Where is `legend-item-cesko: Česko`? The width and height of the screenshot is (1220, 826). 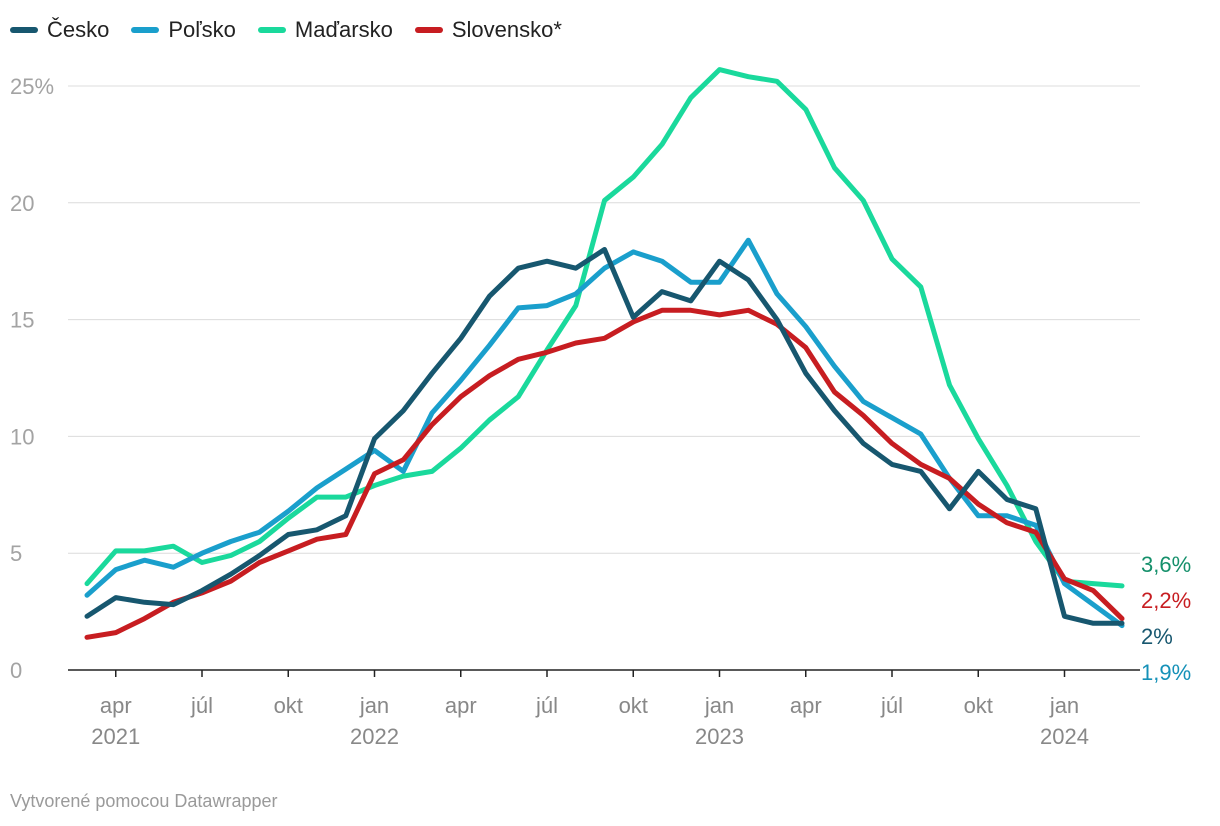 legend-item-cesko: Česko is located at coordinates (59, 30).